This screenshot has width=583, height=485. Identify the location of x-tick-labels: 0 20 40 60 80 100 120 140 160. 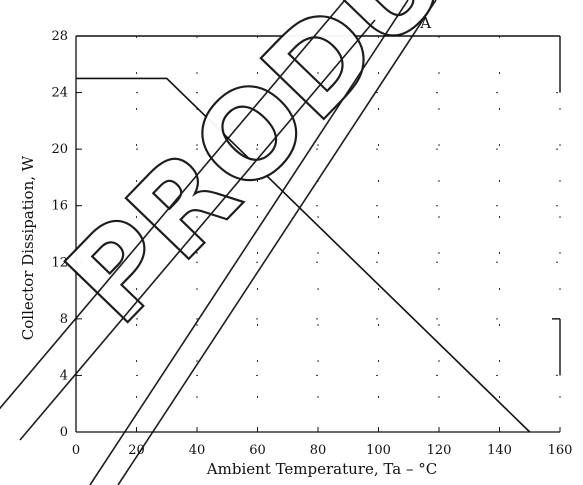
(322, 442).